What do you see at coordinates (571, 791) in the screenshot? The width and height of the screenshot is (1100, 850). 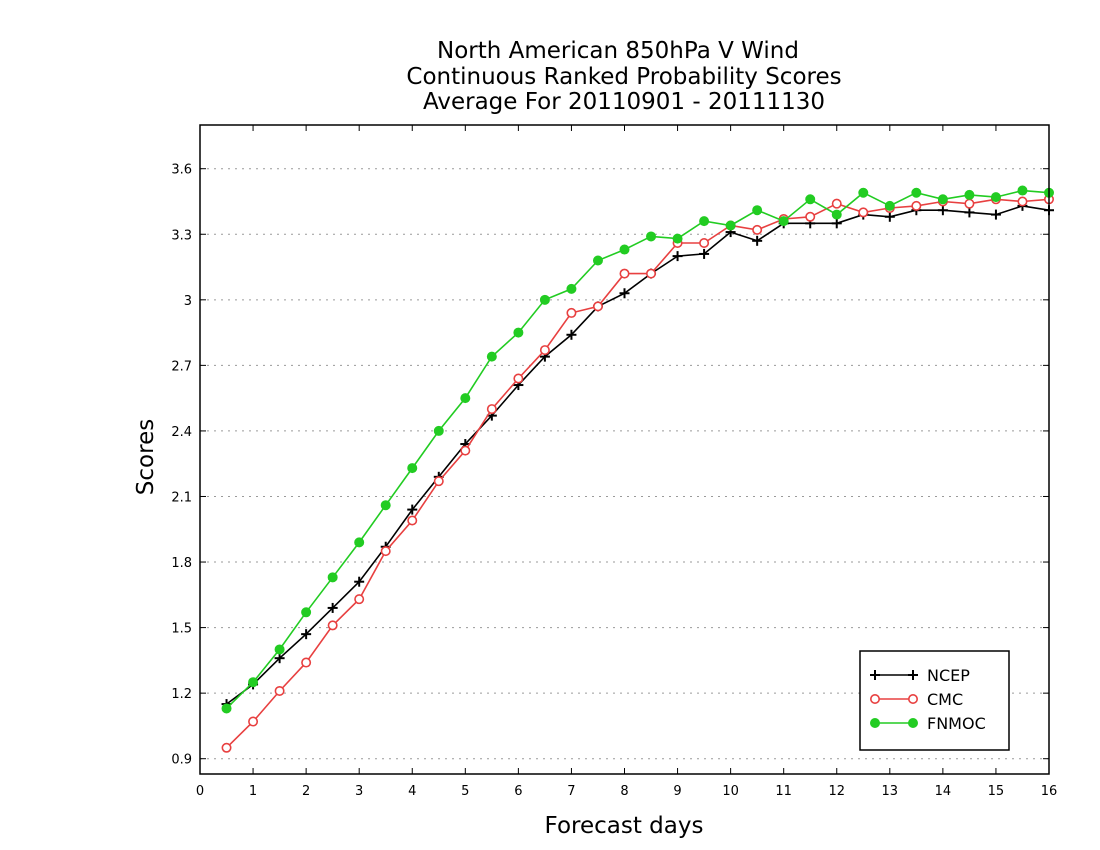 I see `x-tick-label: 7` at bounding box center [571, 791].